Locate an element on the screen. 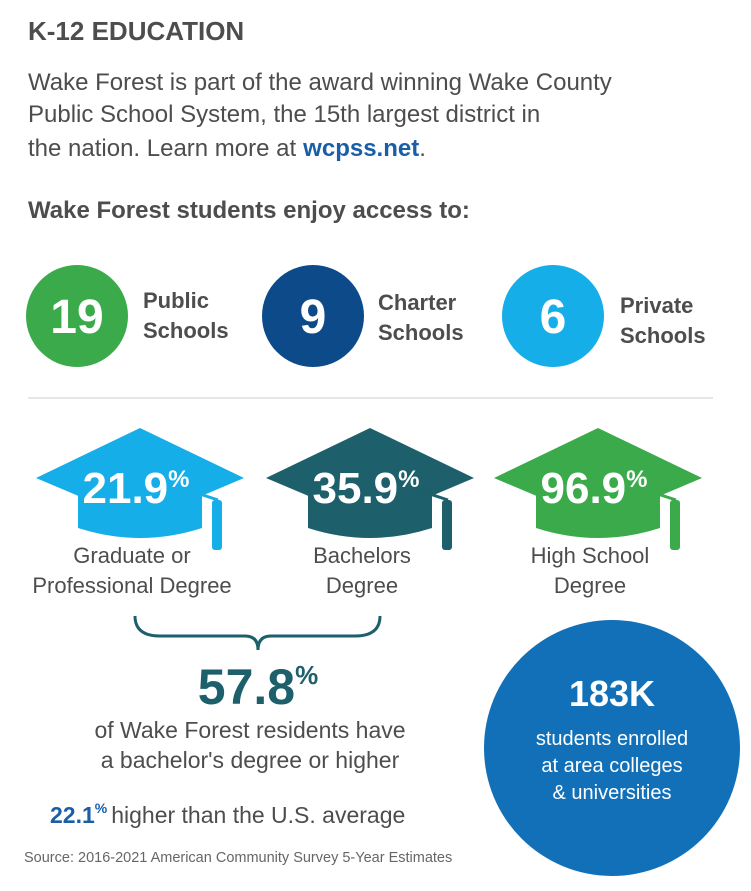 Image resolution: width=751 pixels, height=891 pixels. degree-value: 35.9% is located at coordinates (366, 488).